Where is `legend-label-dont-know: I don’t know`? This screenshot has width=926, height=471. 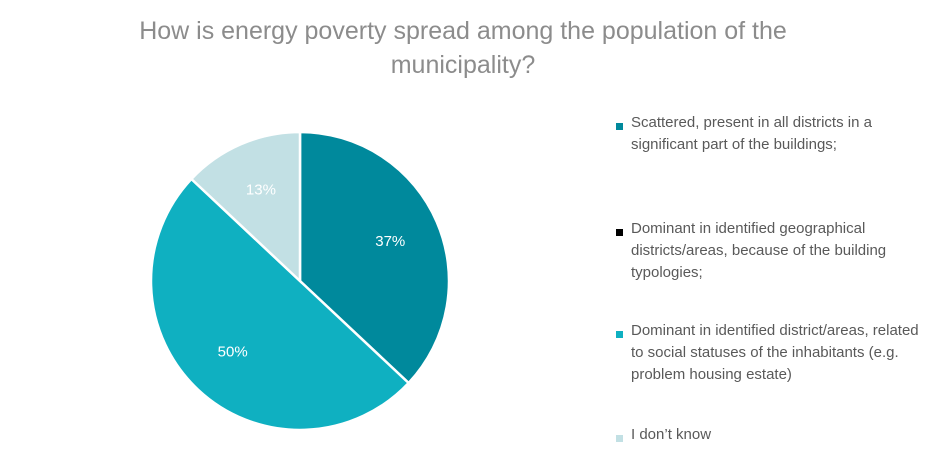 legend-label-dont-know: I don’t know is located at coordinates (671, 434).